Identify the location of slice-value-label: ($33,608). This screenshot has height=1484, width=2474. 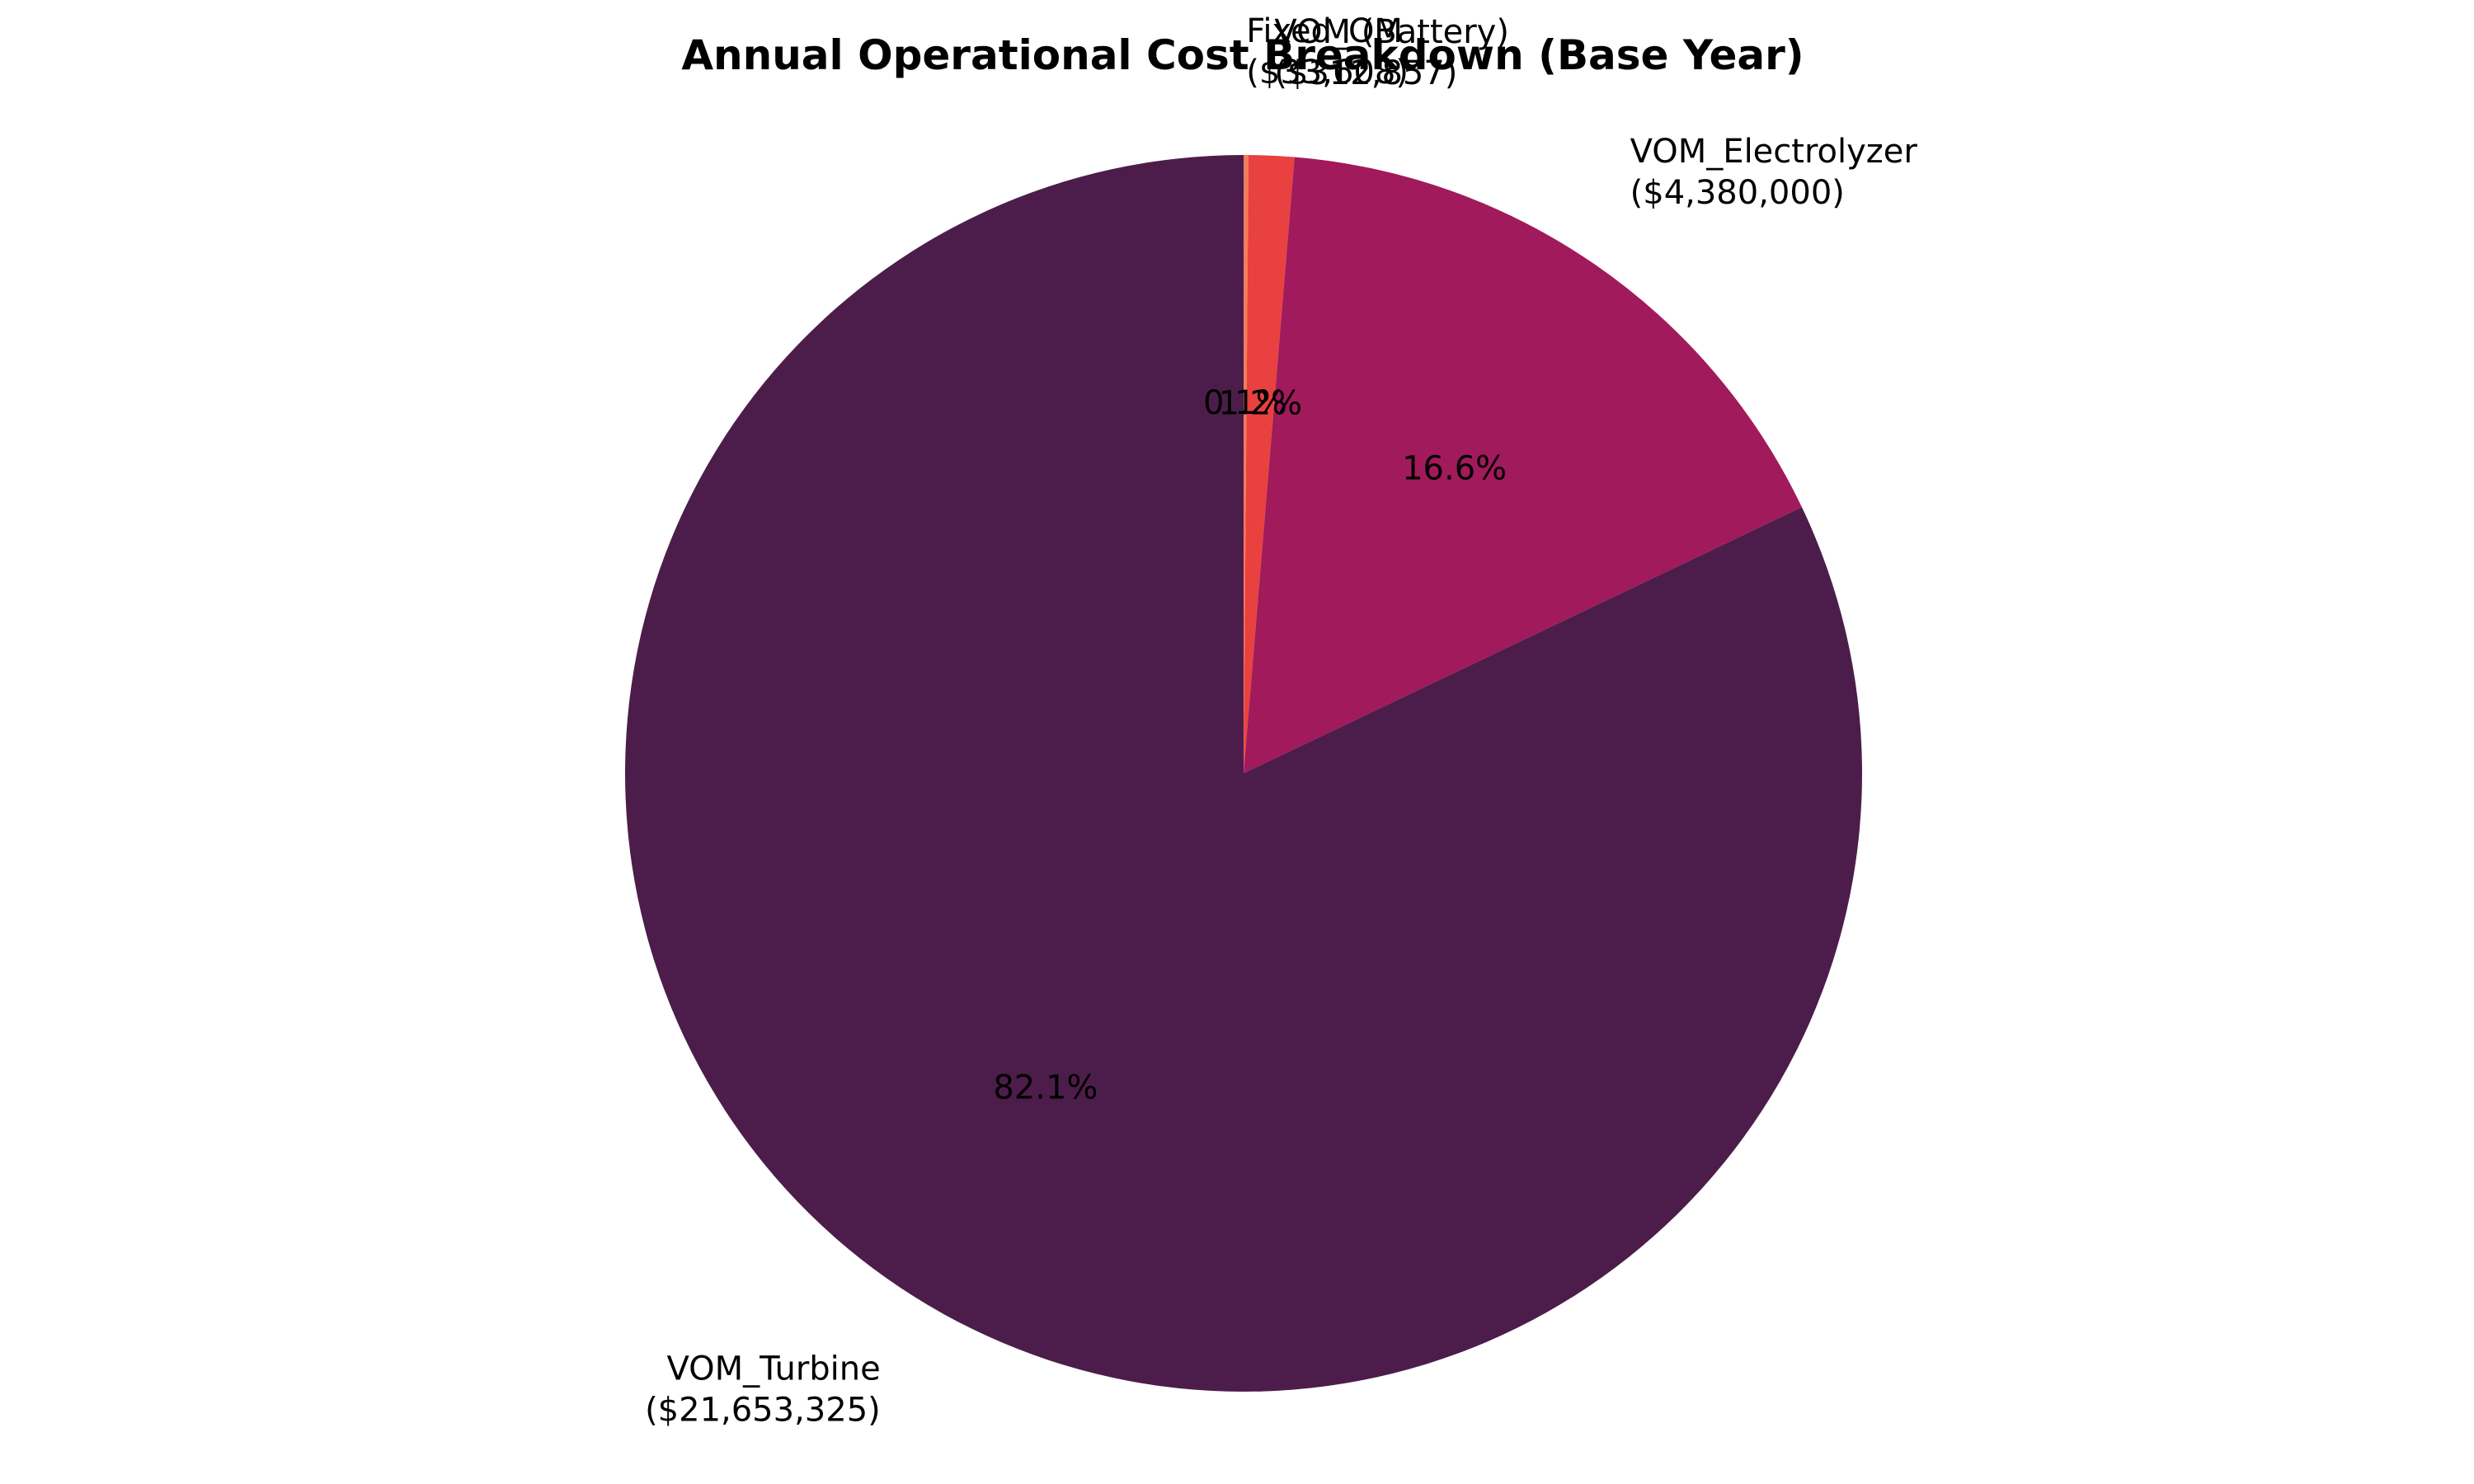
(1327, 73).